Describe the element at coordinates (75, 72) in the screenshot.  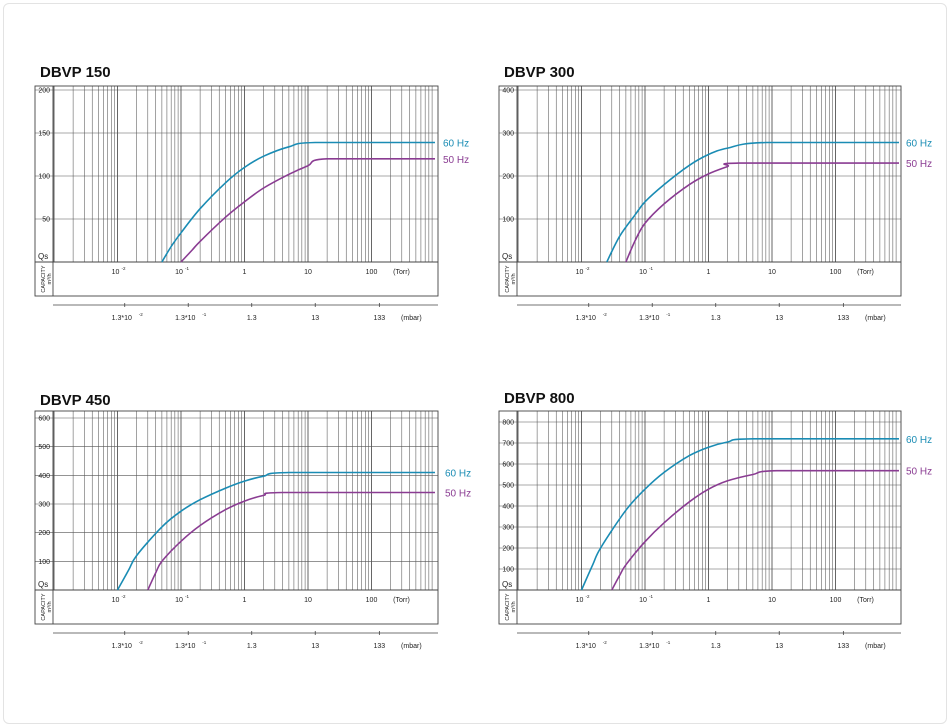
I see `chart-title: DBVP 150` at that location.